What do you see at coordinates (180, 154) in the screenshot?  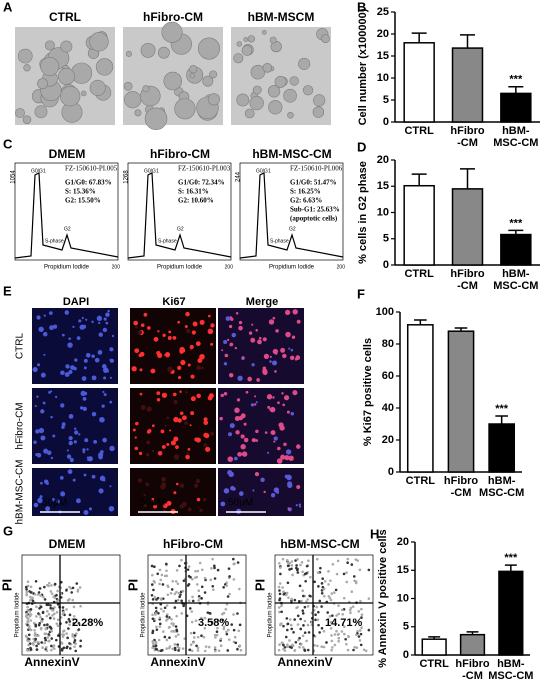 I see `histogram-title: hFibro-CM` at bounding box center [180, 154].